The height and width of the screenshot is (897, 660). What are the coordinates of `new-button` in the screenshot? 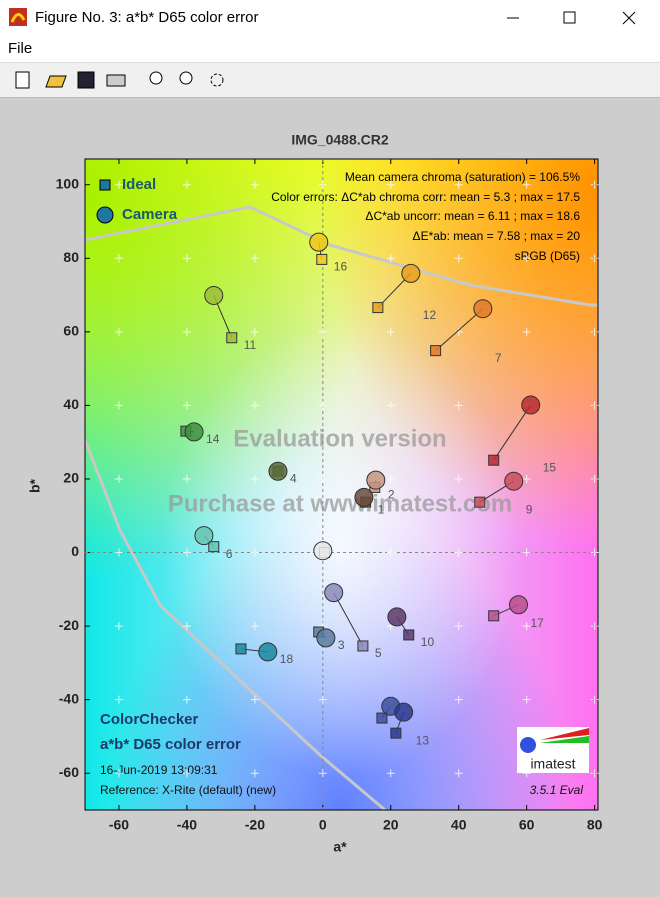 It's located at (22, 80).